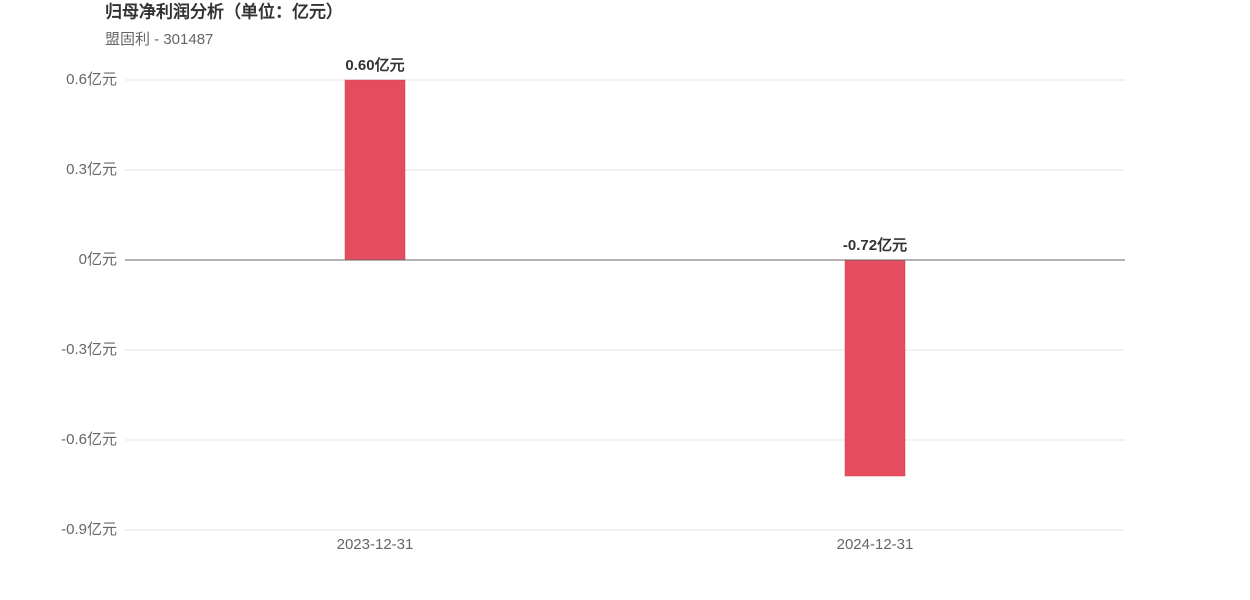 The height and width of the screenshot is (600, 1250). What do you see at coordinates (89, 349) in the screenshot?
I see `y-tick-label: -0.3亿元` at bounding box center [89, 349].